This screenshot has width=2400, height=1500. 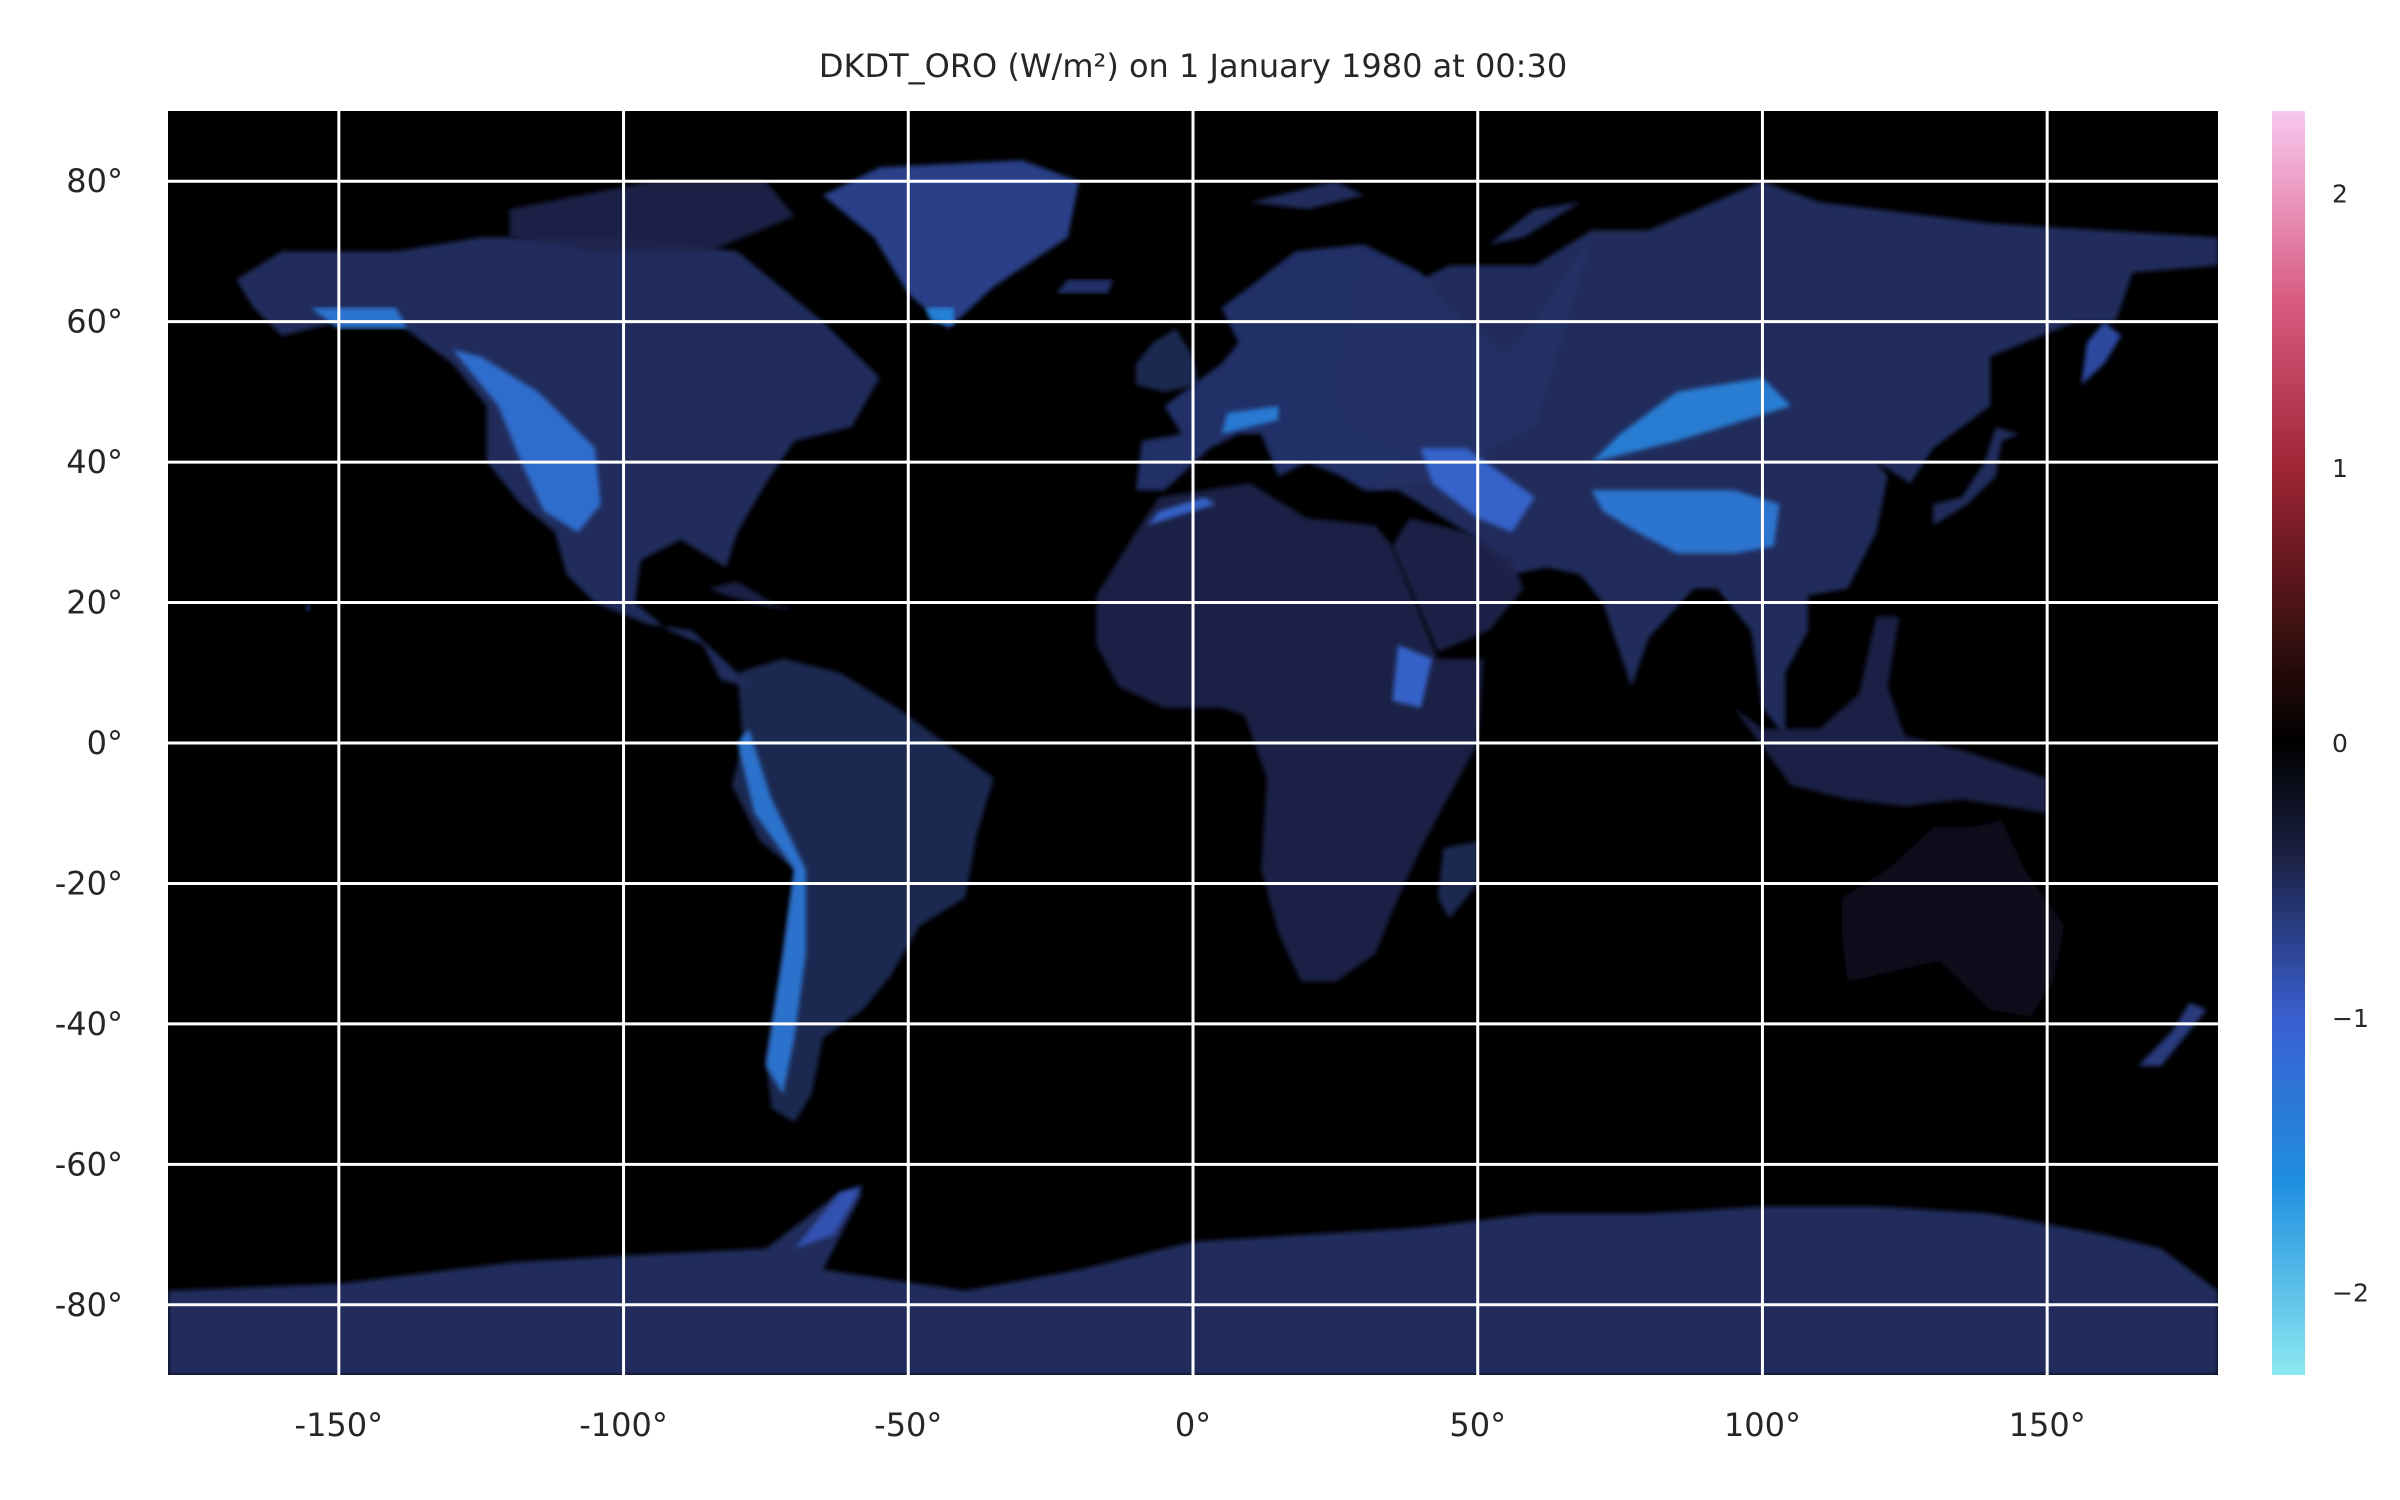 I want to click on region-himalaya-tibetan-plateau, so click(x=1685, y=522).